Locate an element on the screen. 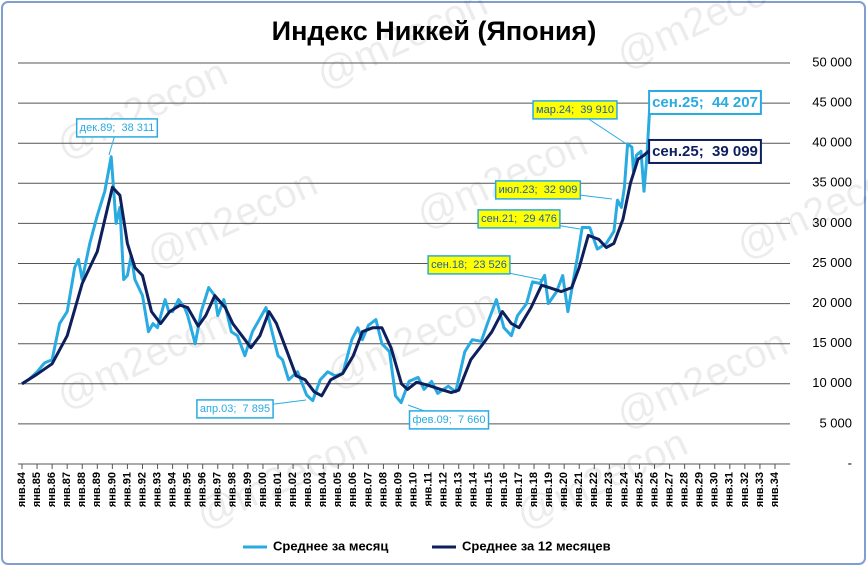  x-tick-label: янв.24 is located at coordinates (624, 489).